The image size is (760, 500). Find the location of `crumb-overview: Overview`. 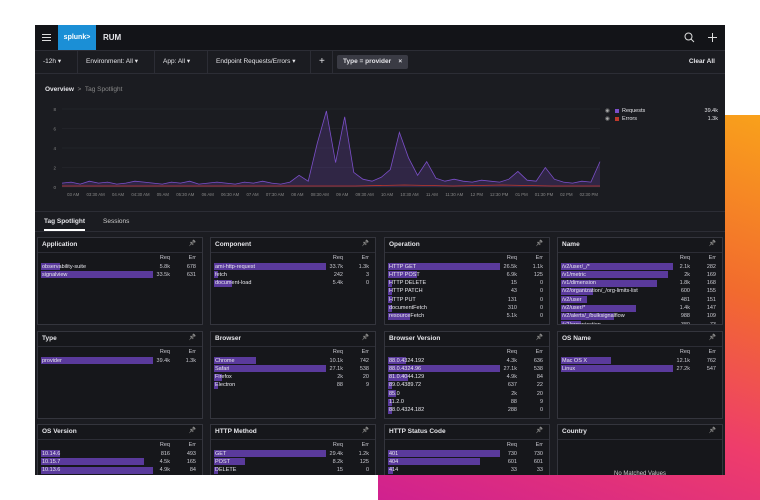

crumb-overview: Overview is located at coordinates (59, 89).